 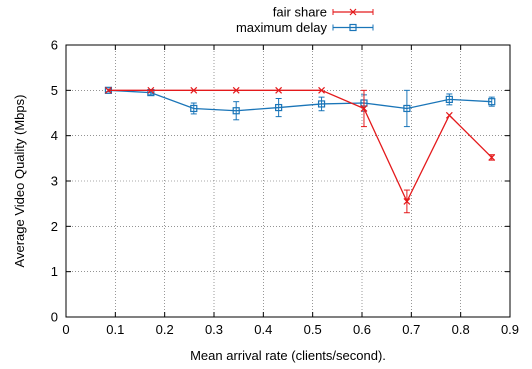 I want to click on x-tick-label: 0.2, so click(x=165, y=329).